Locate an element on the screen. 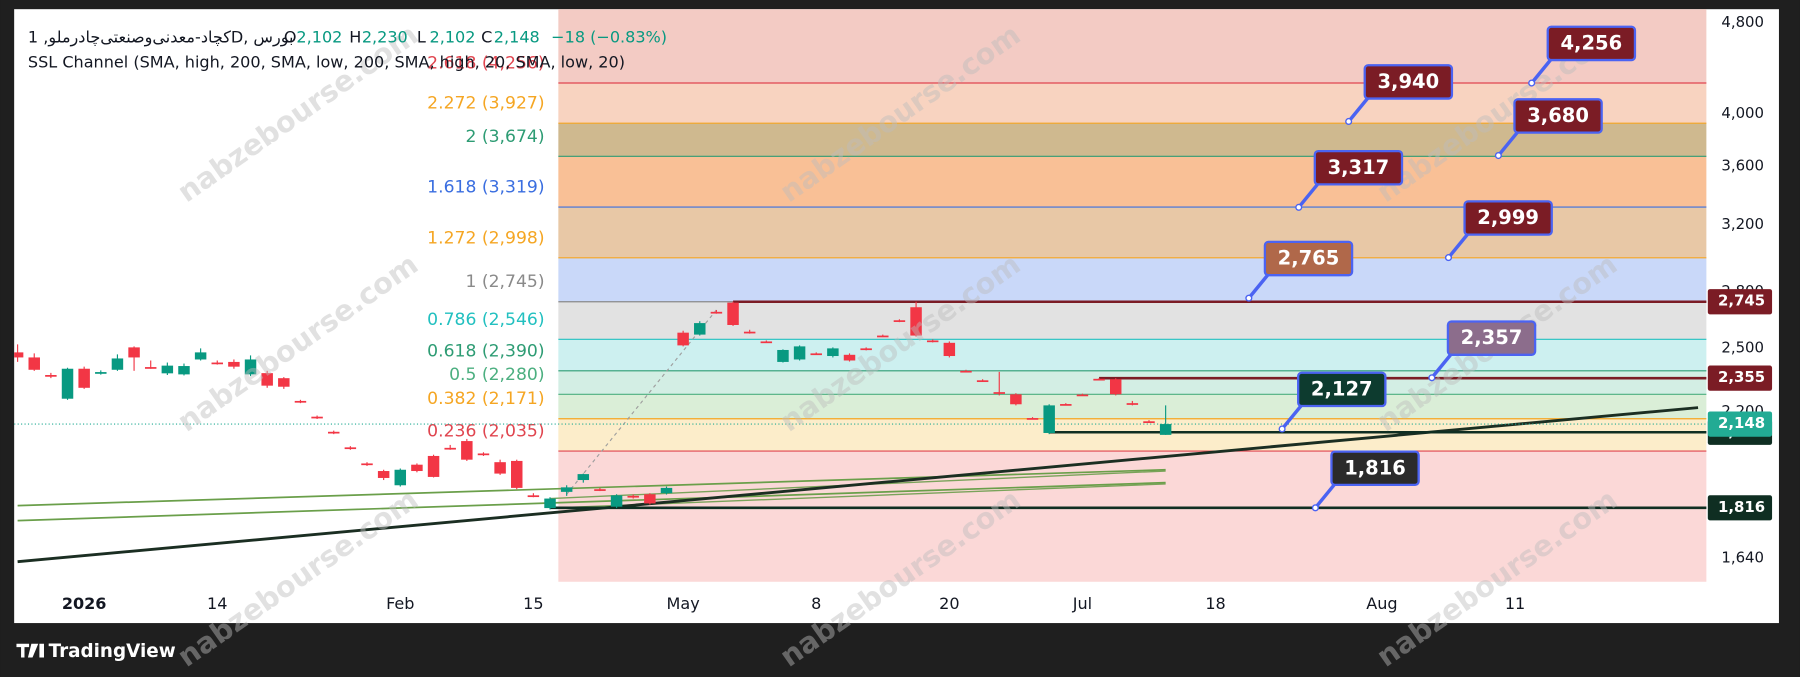  fib-level-label: 0.618 (2,390) is located at coordinates (485, 351).